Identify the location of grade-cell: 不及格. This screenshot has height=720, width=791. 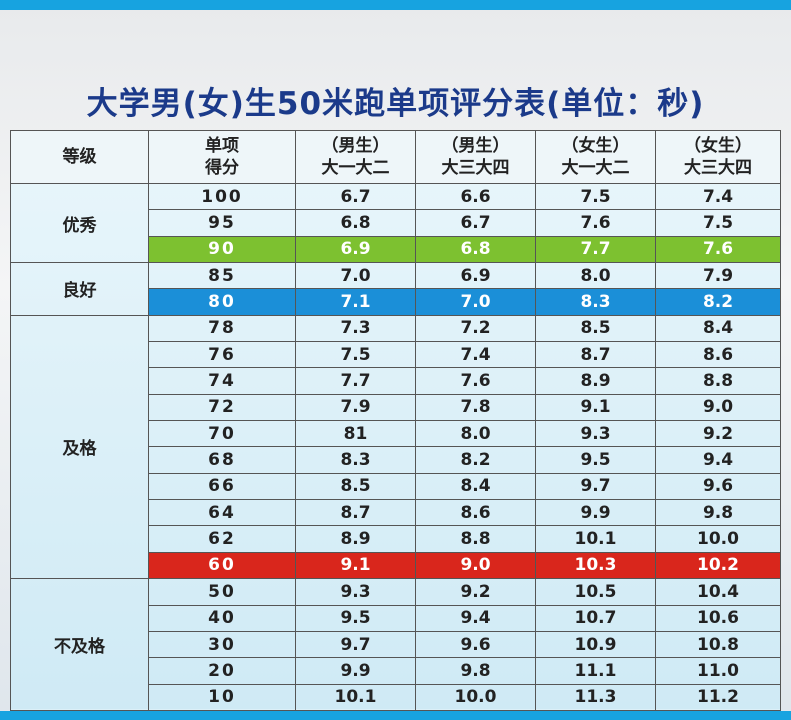
(79, 644).